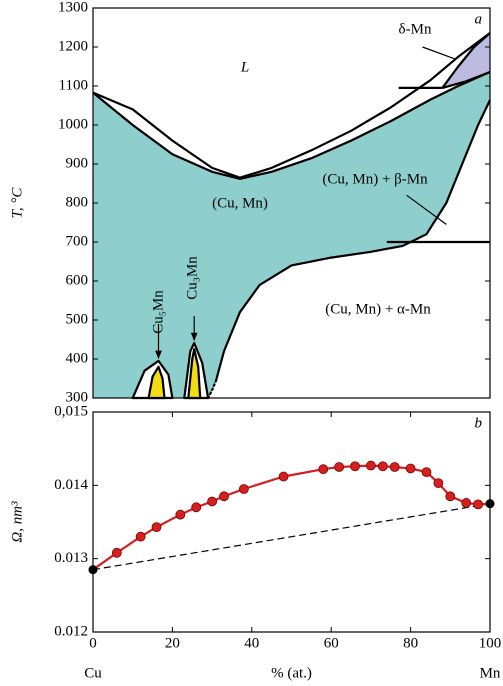 The image size is (503, 686). Describe the element at coordinates (73, 124) in the screenshot. I see `y-tick-label: 1000` at that location.